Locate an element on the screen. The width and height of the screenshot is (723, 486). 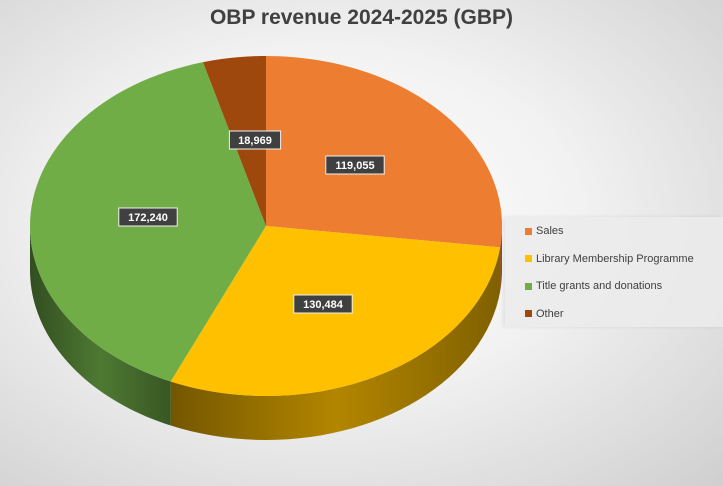
legend-item: Sales is located at coordinates (544, 231).